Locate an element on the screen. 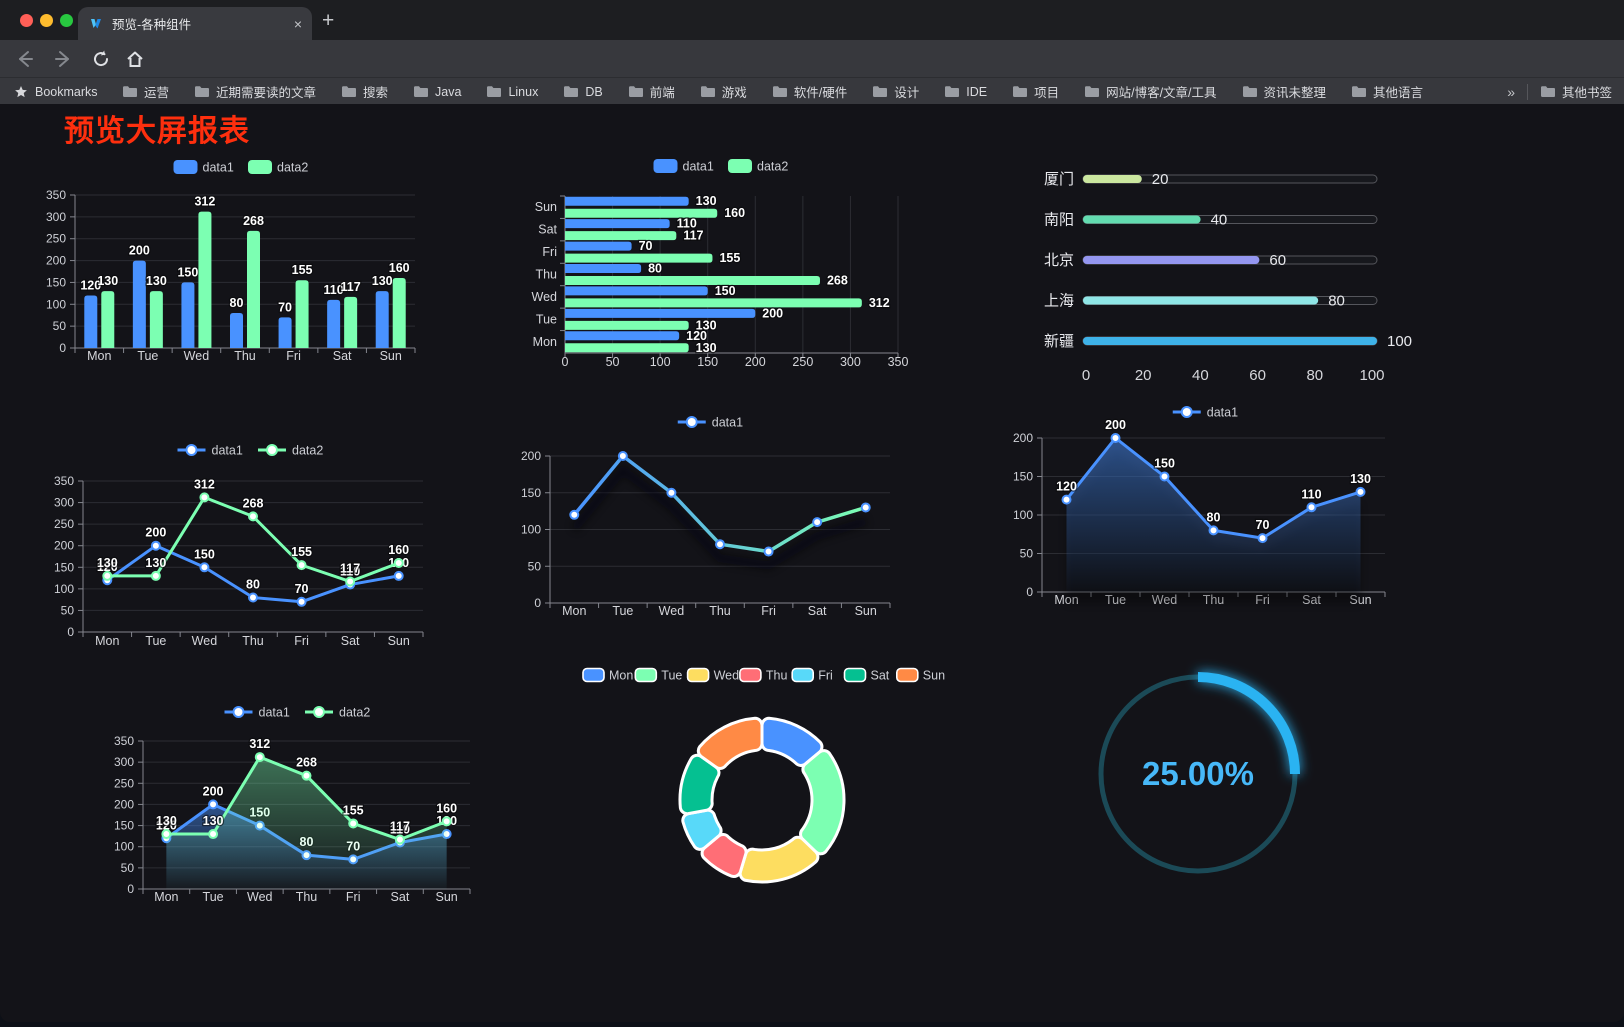 The image size is (1624, 1027). bookmark-folder: Linux is located at coordinates (512, 92).